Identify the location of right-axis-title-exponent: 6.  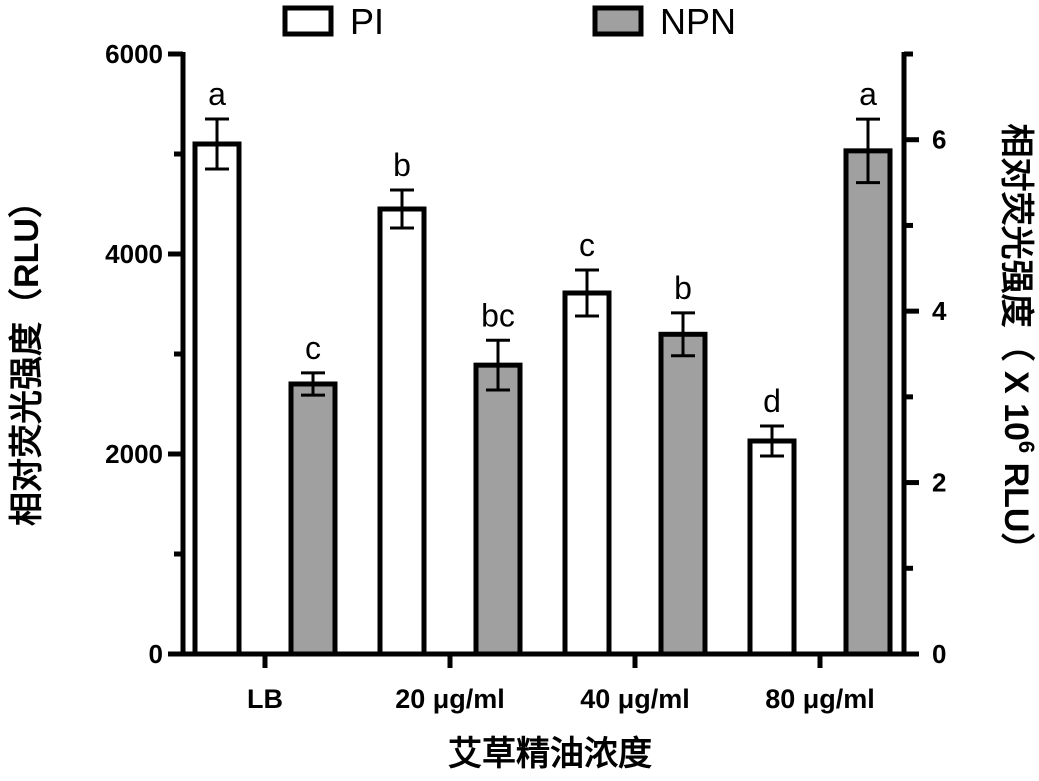
(1026, 447).